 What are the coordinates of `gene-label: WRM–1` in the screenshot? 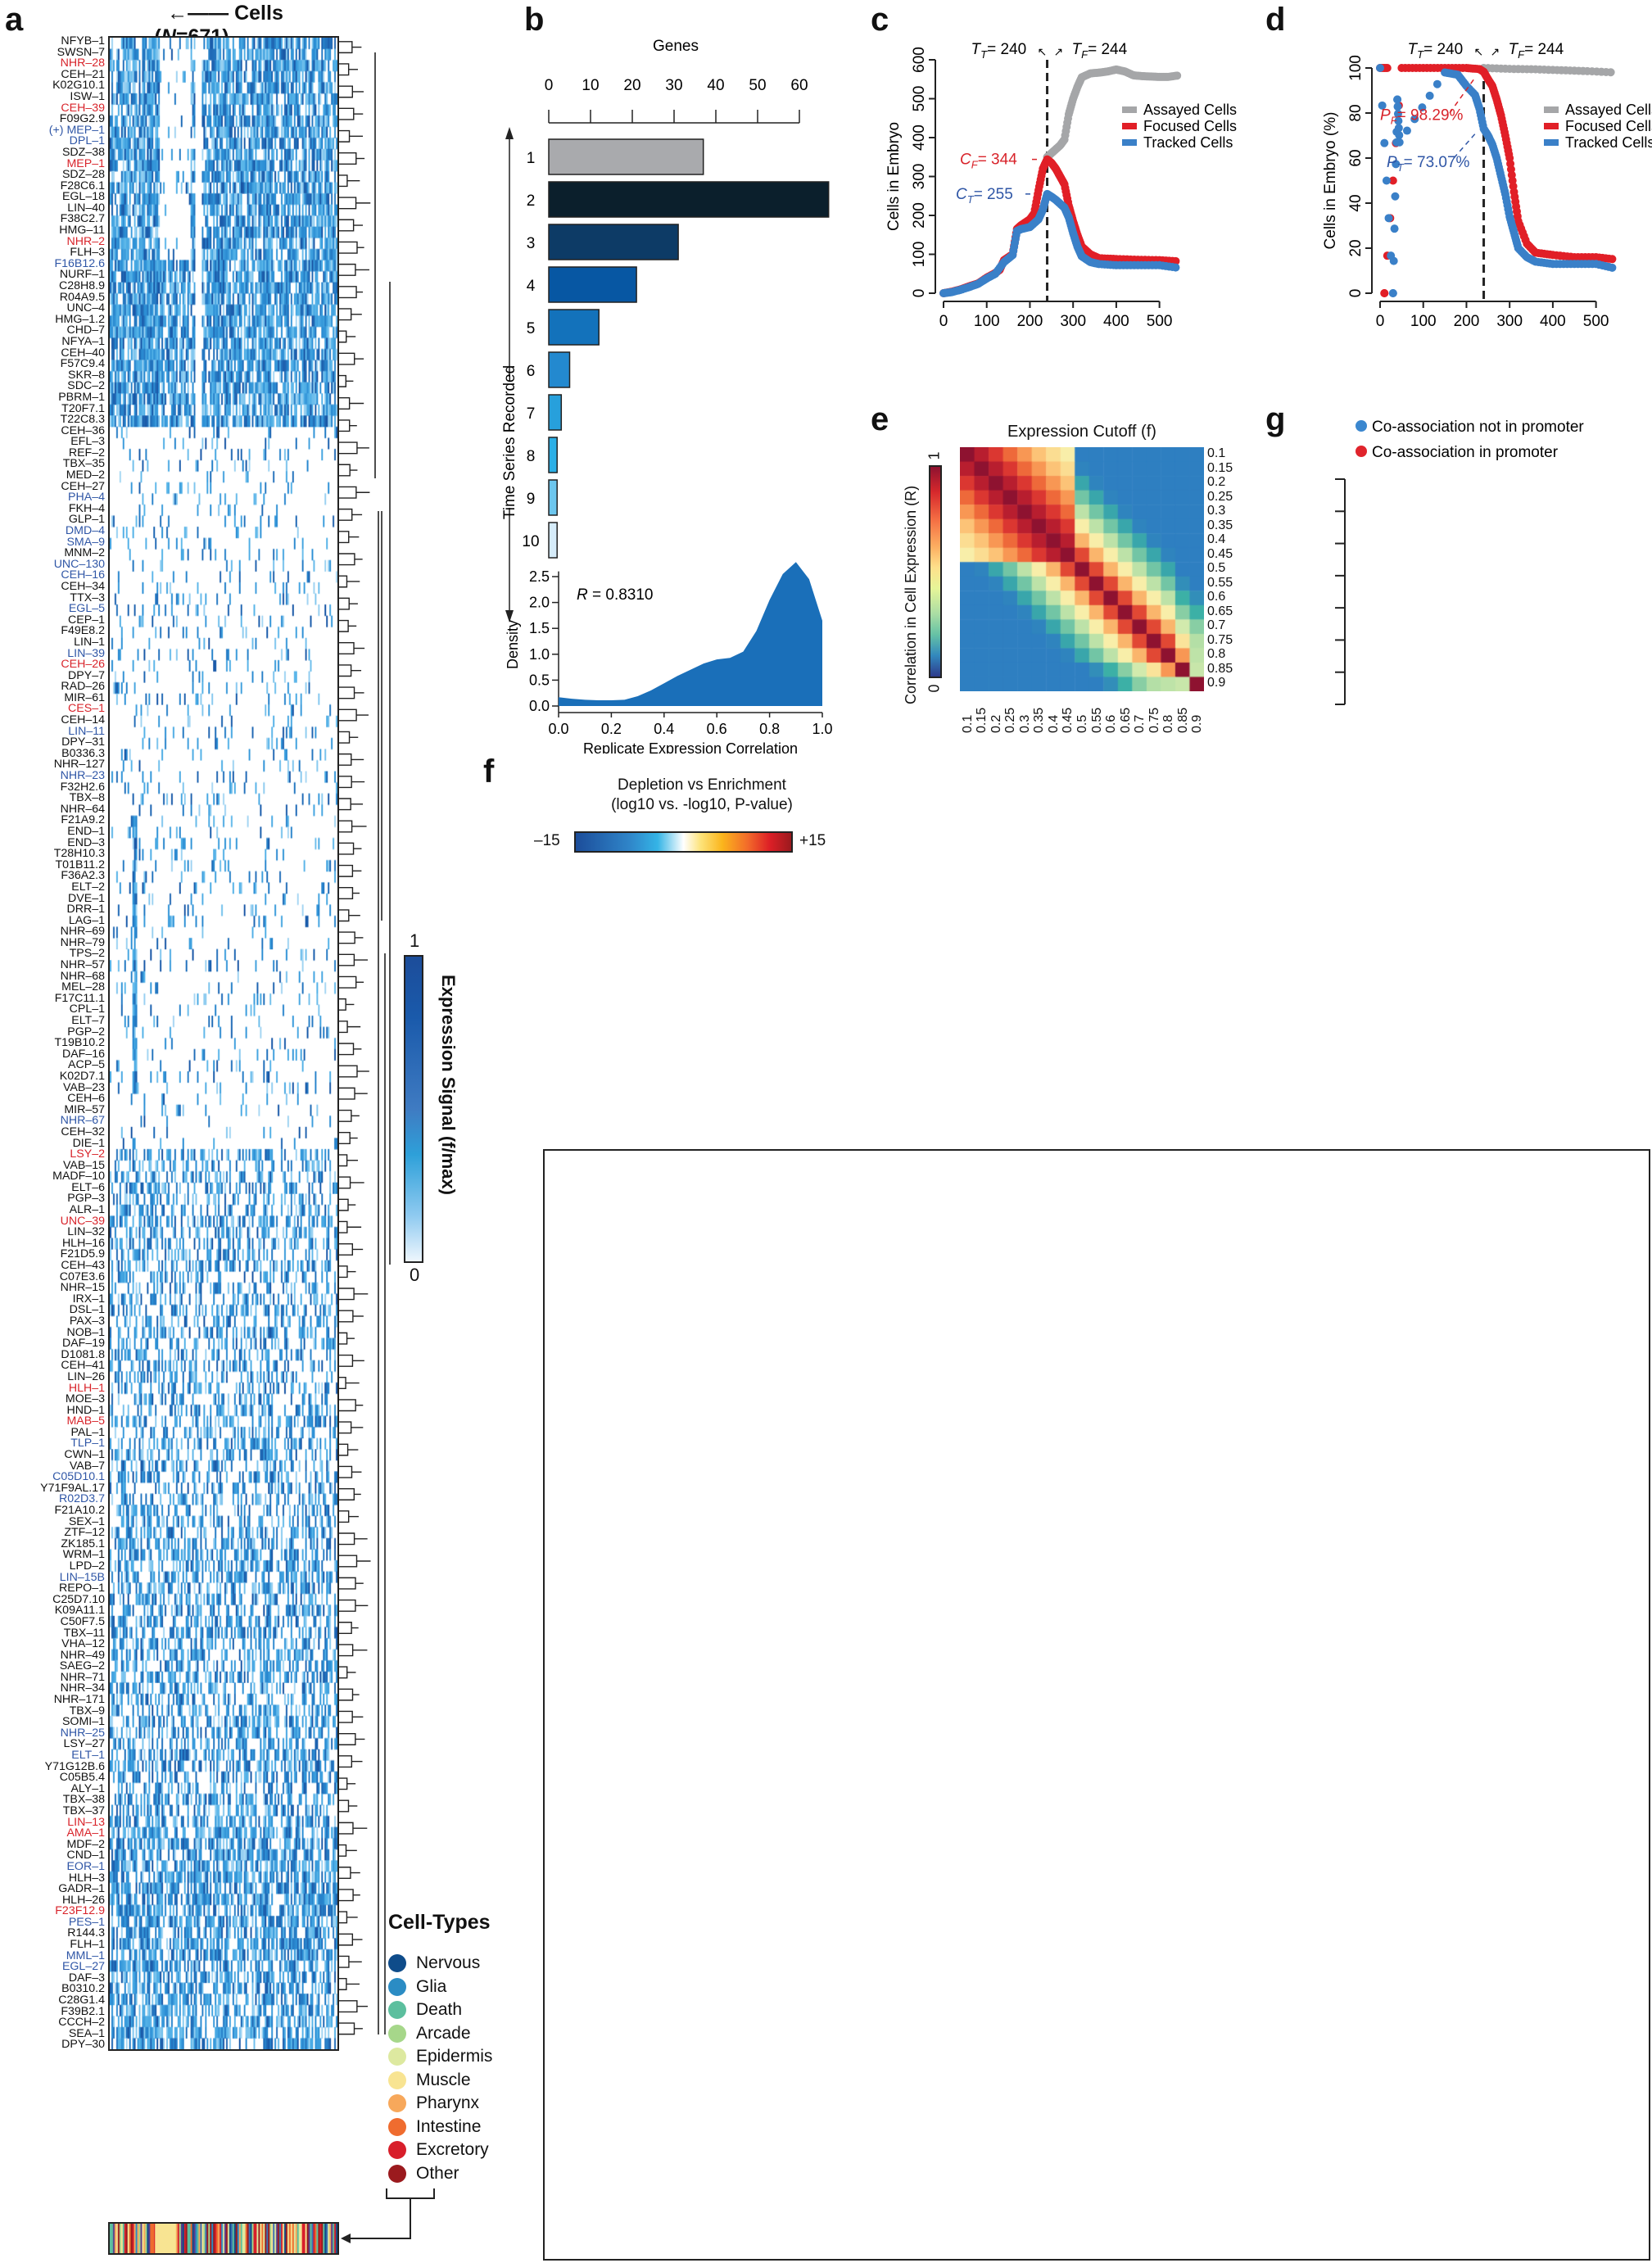 It's located at (83, 1555).